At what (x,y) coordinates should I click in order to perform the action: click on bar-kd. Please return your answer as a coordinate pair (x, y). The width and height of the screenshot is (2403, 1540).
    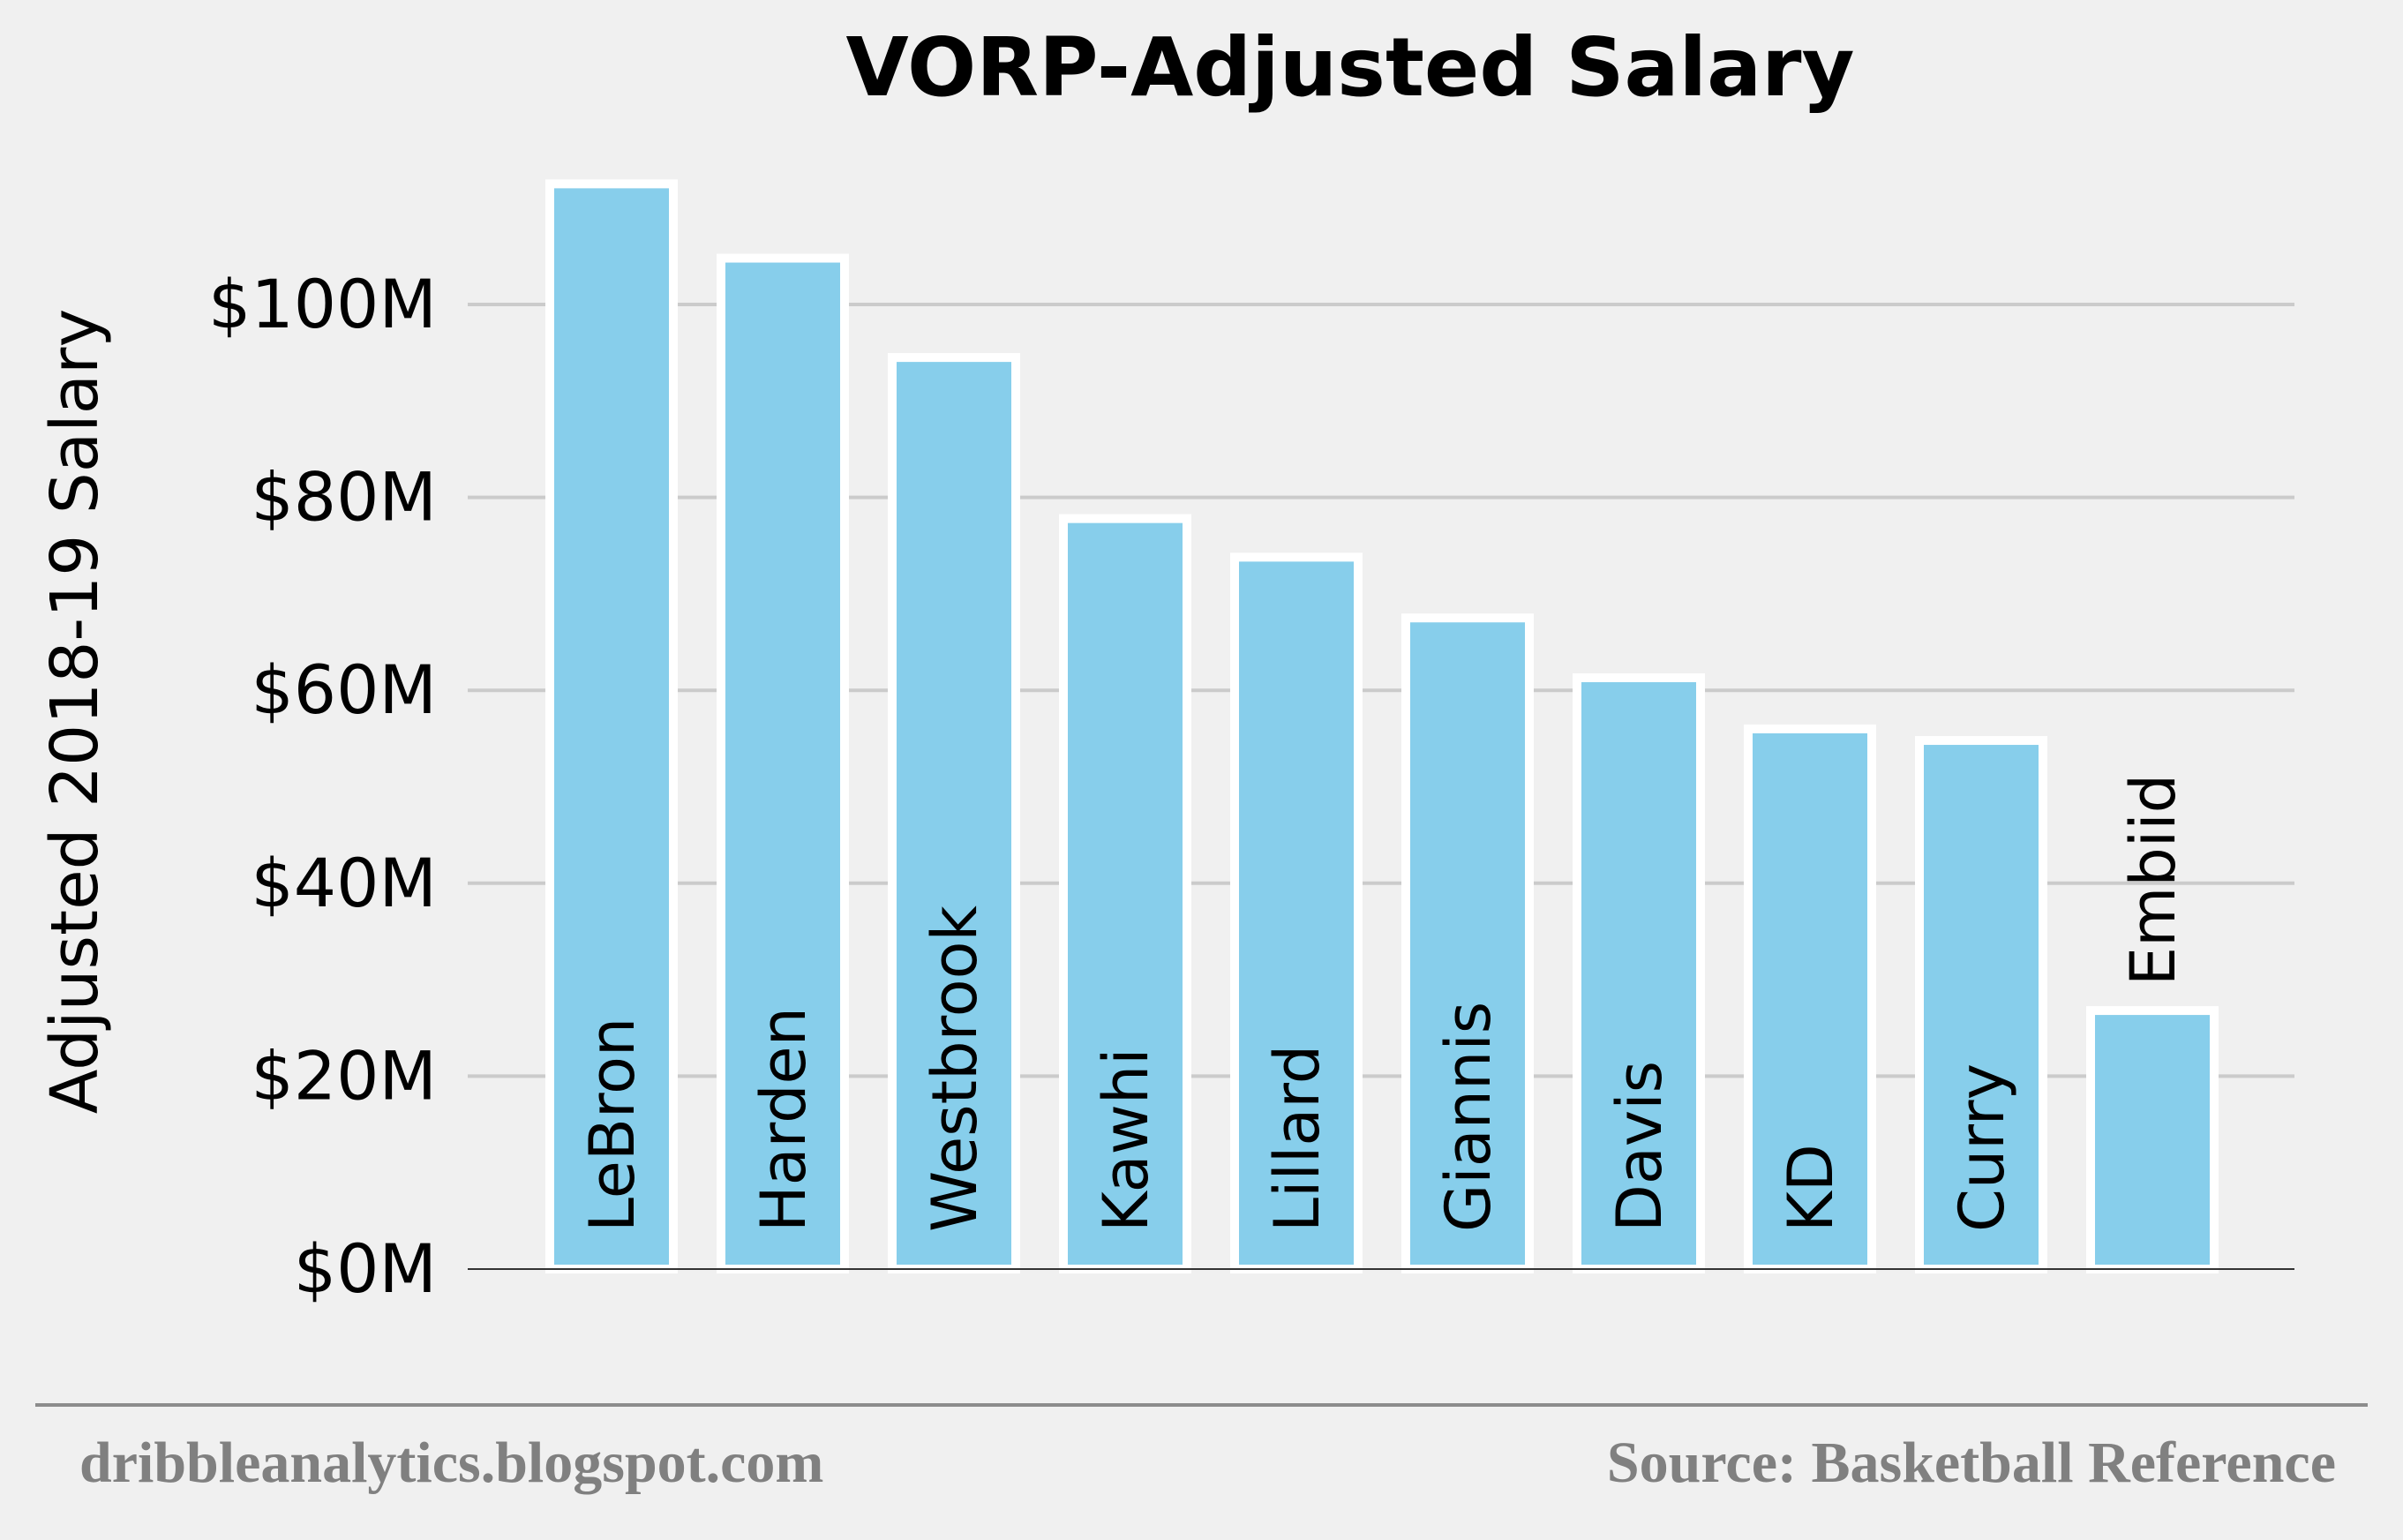
    Looking at the image, I should click on (1810, 998).